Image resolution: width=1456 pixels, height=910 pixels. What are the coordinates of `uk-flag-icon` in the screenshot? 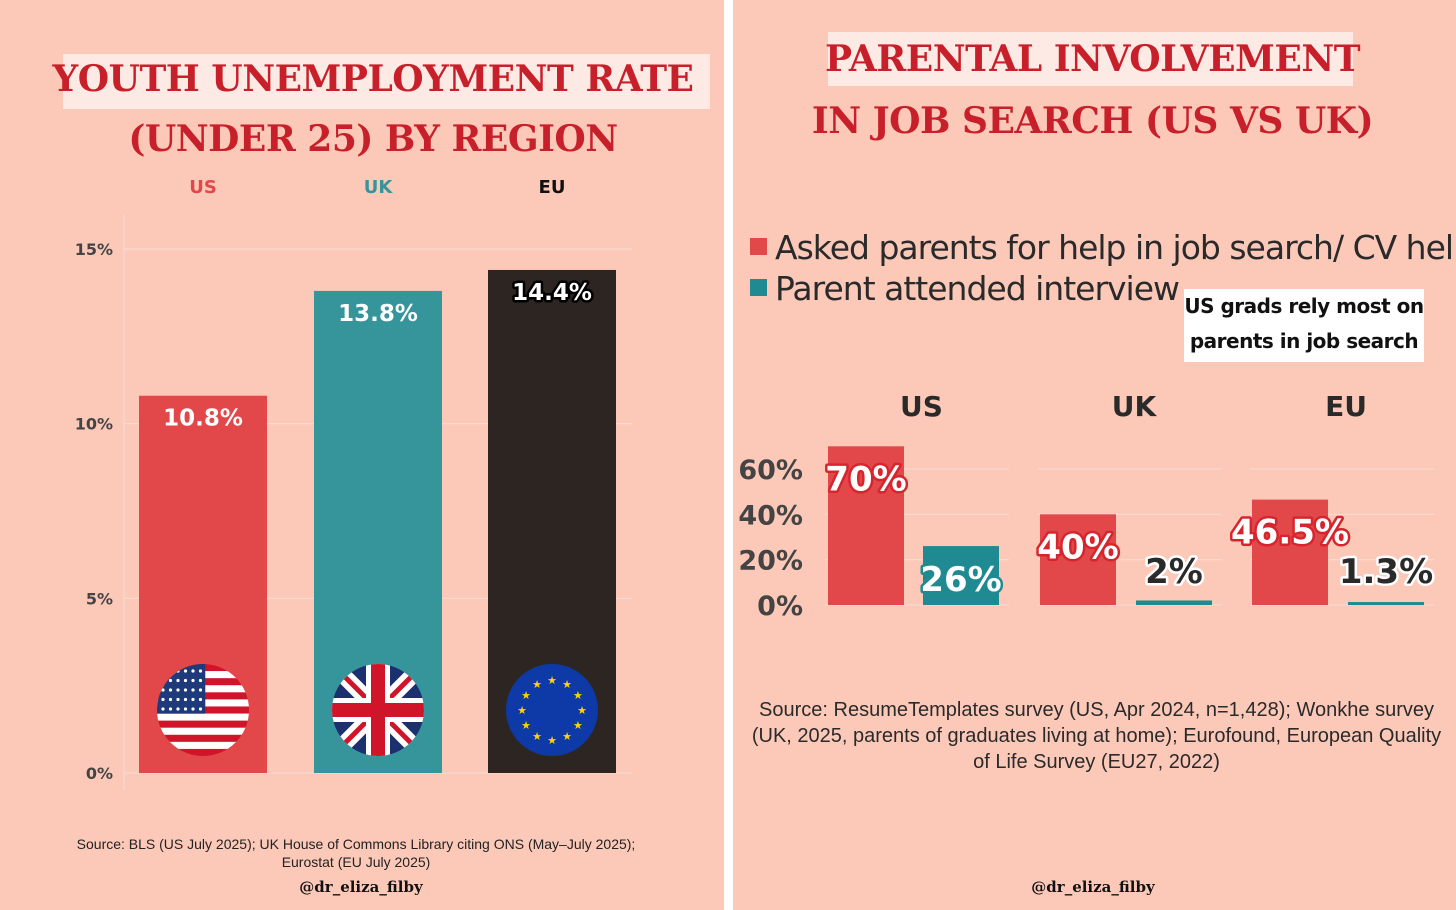 It's located at (378, 710).